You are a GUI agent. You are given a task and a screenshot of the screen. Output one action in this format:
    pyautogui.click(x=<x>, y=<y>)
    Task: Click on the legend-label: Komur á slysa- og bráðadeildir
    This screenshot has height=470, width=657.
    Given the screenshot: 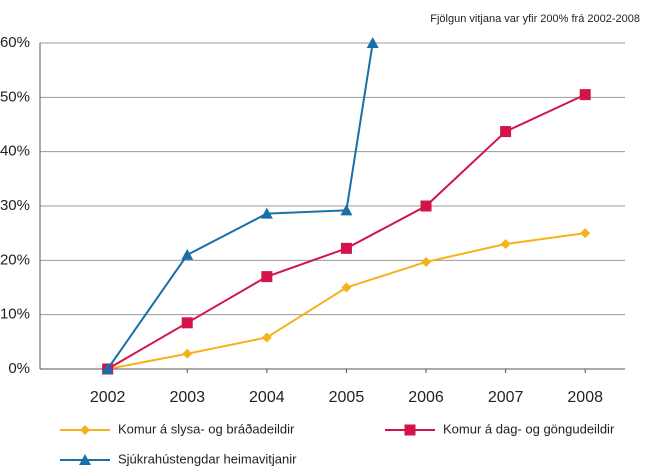 What is the action you would take?
    pyautogui.click(x=206, y=428)
    